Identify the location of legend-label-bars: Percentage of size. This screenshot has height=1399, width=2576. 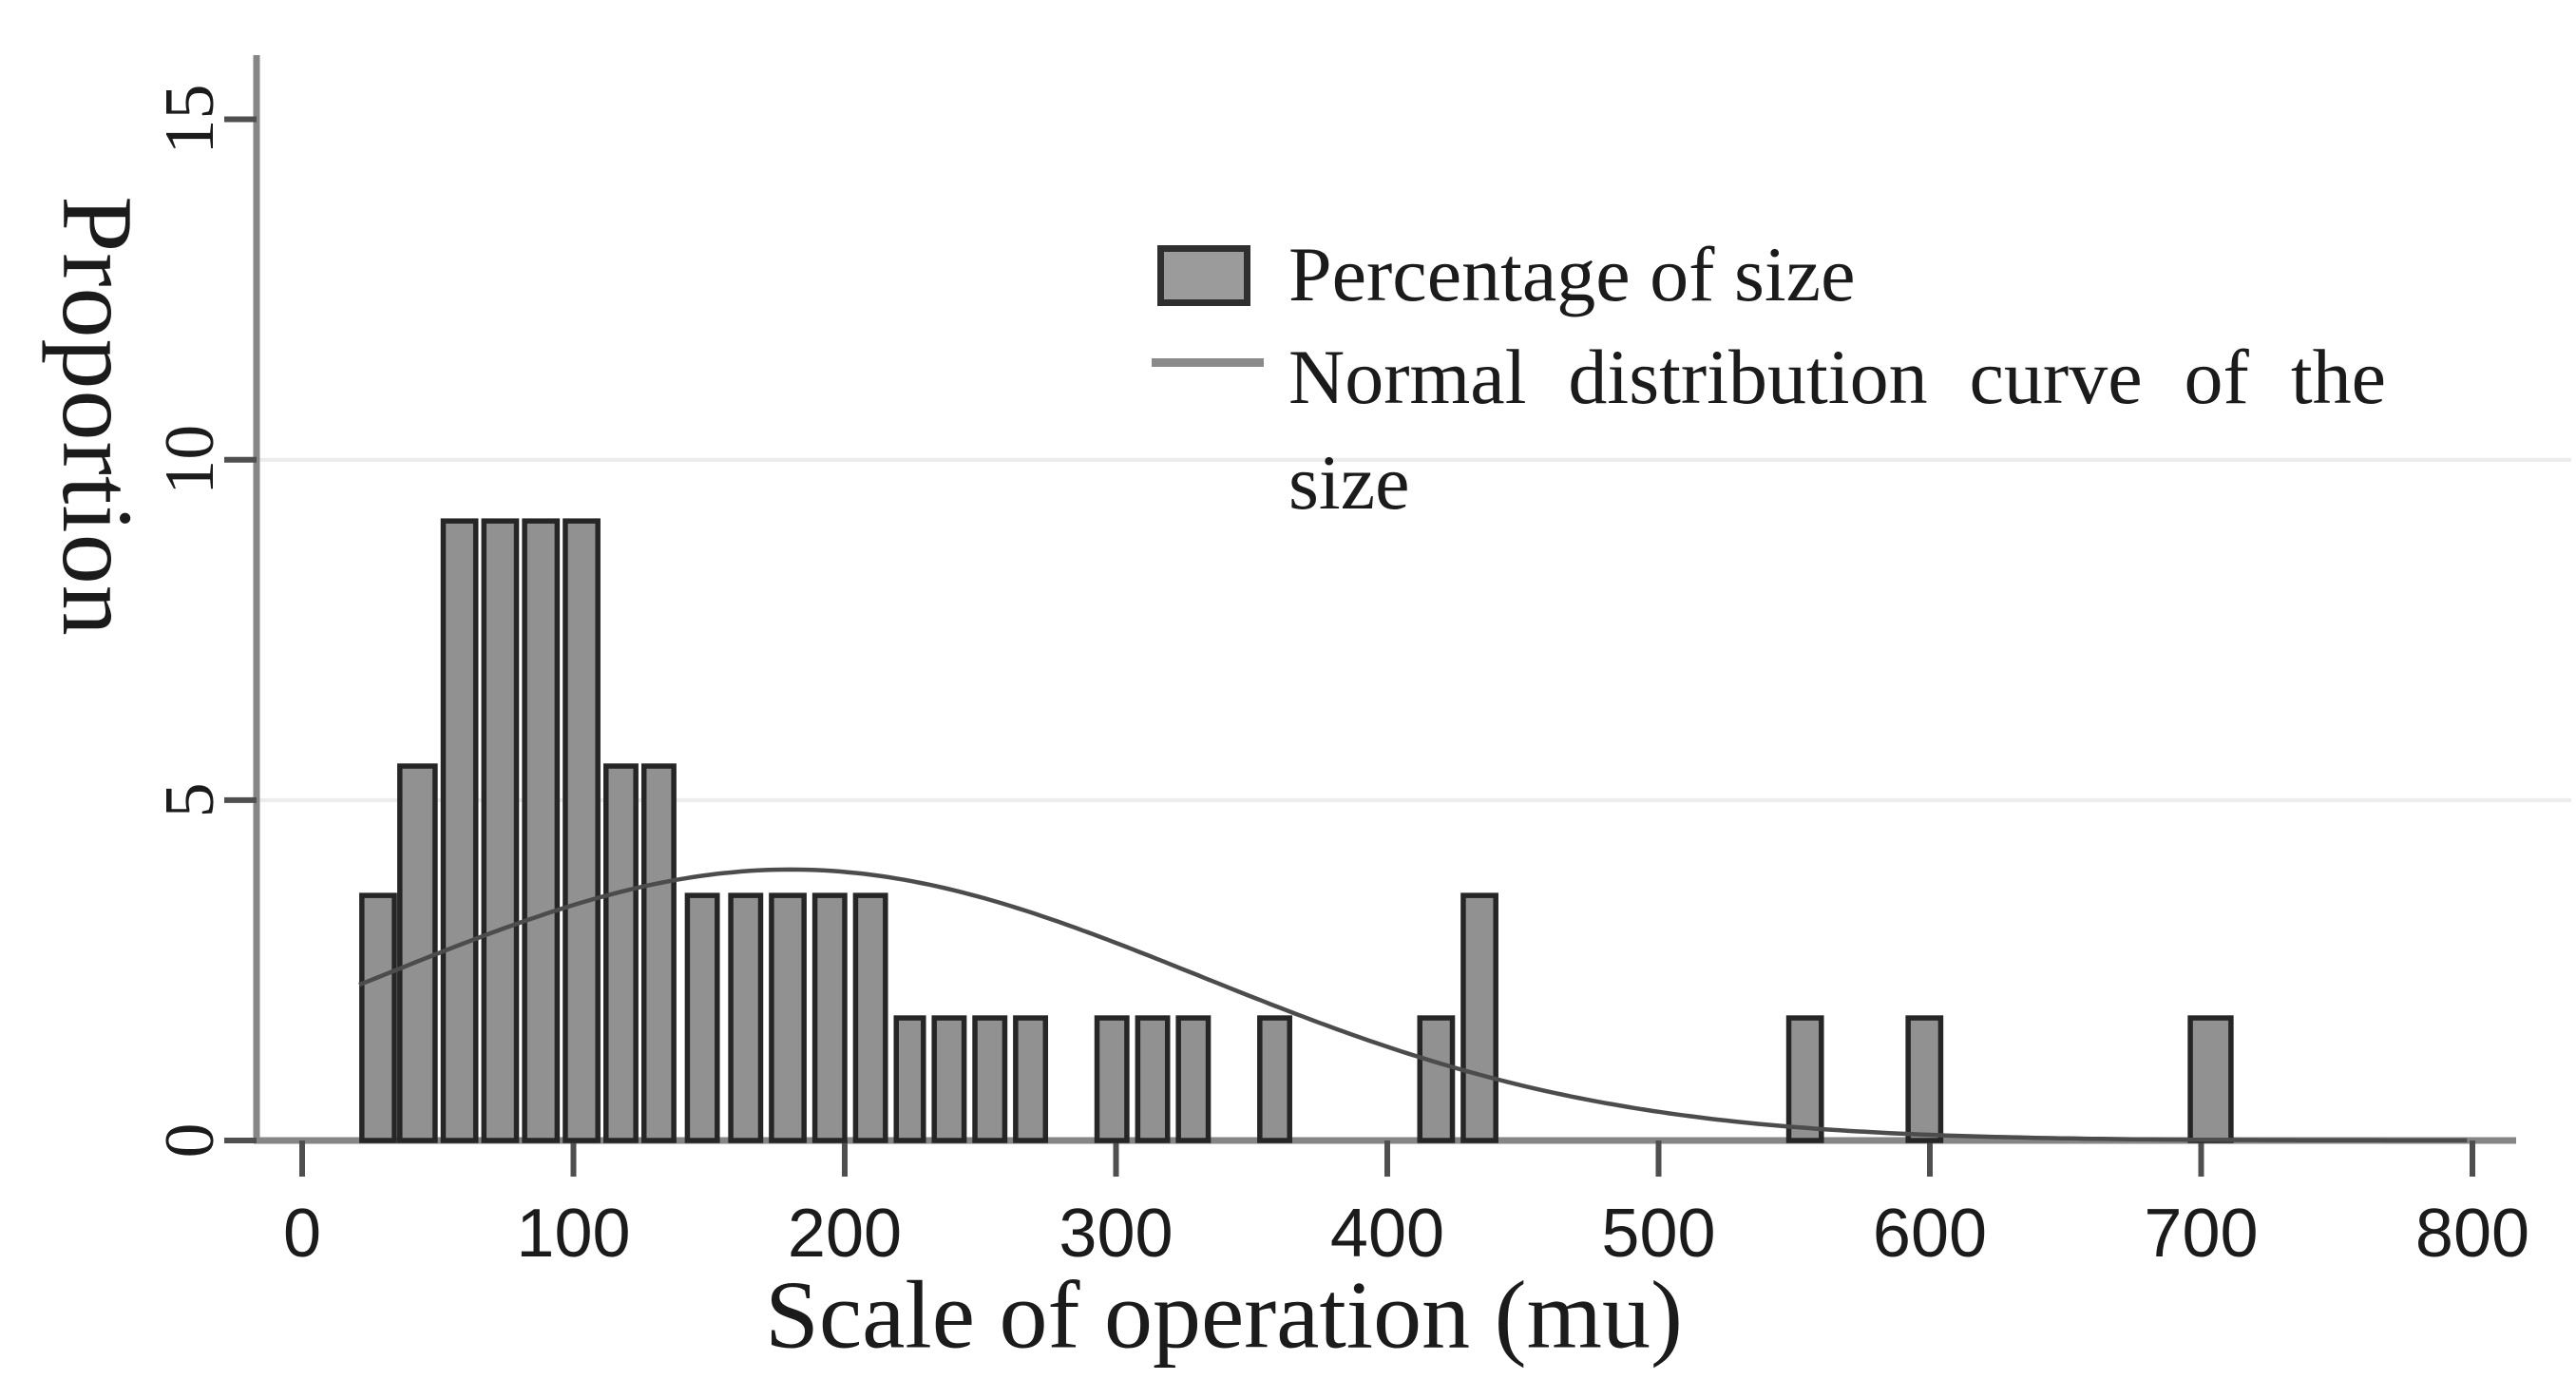
(1572, 274).